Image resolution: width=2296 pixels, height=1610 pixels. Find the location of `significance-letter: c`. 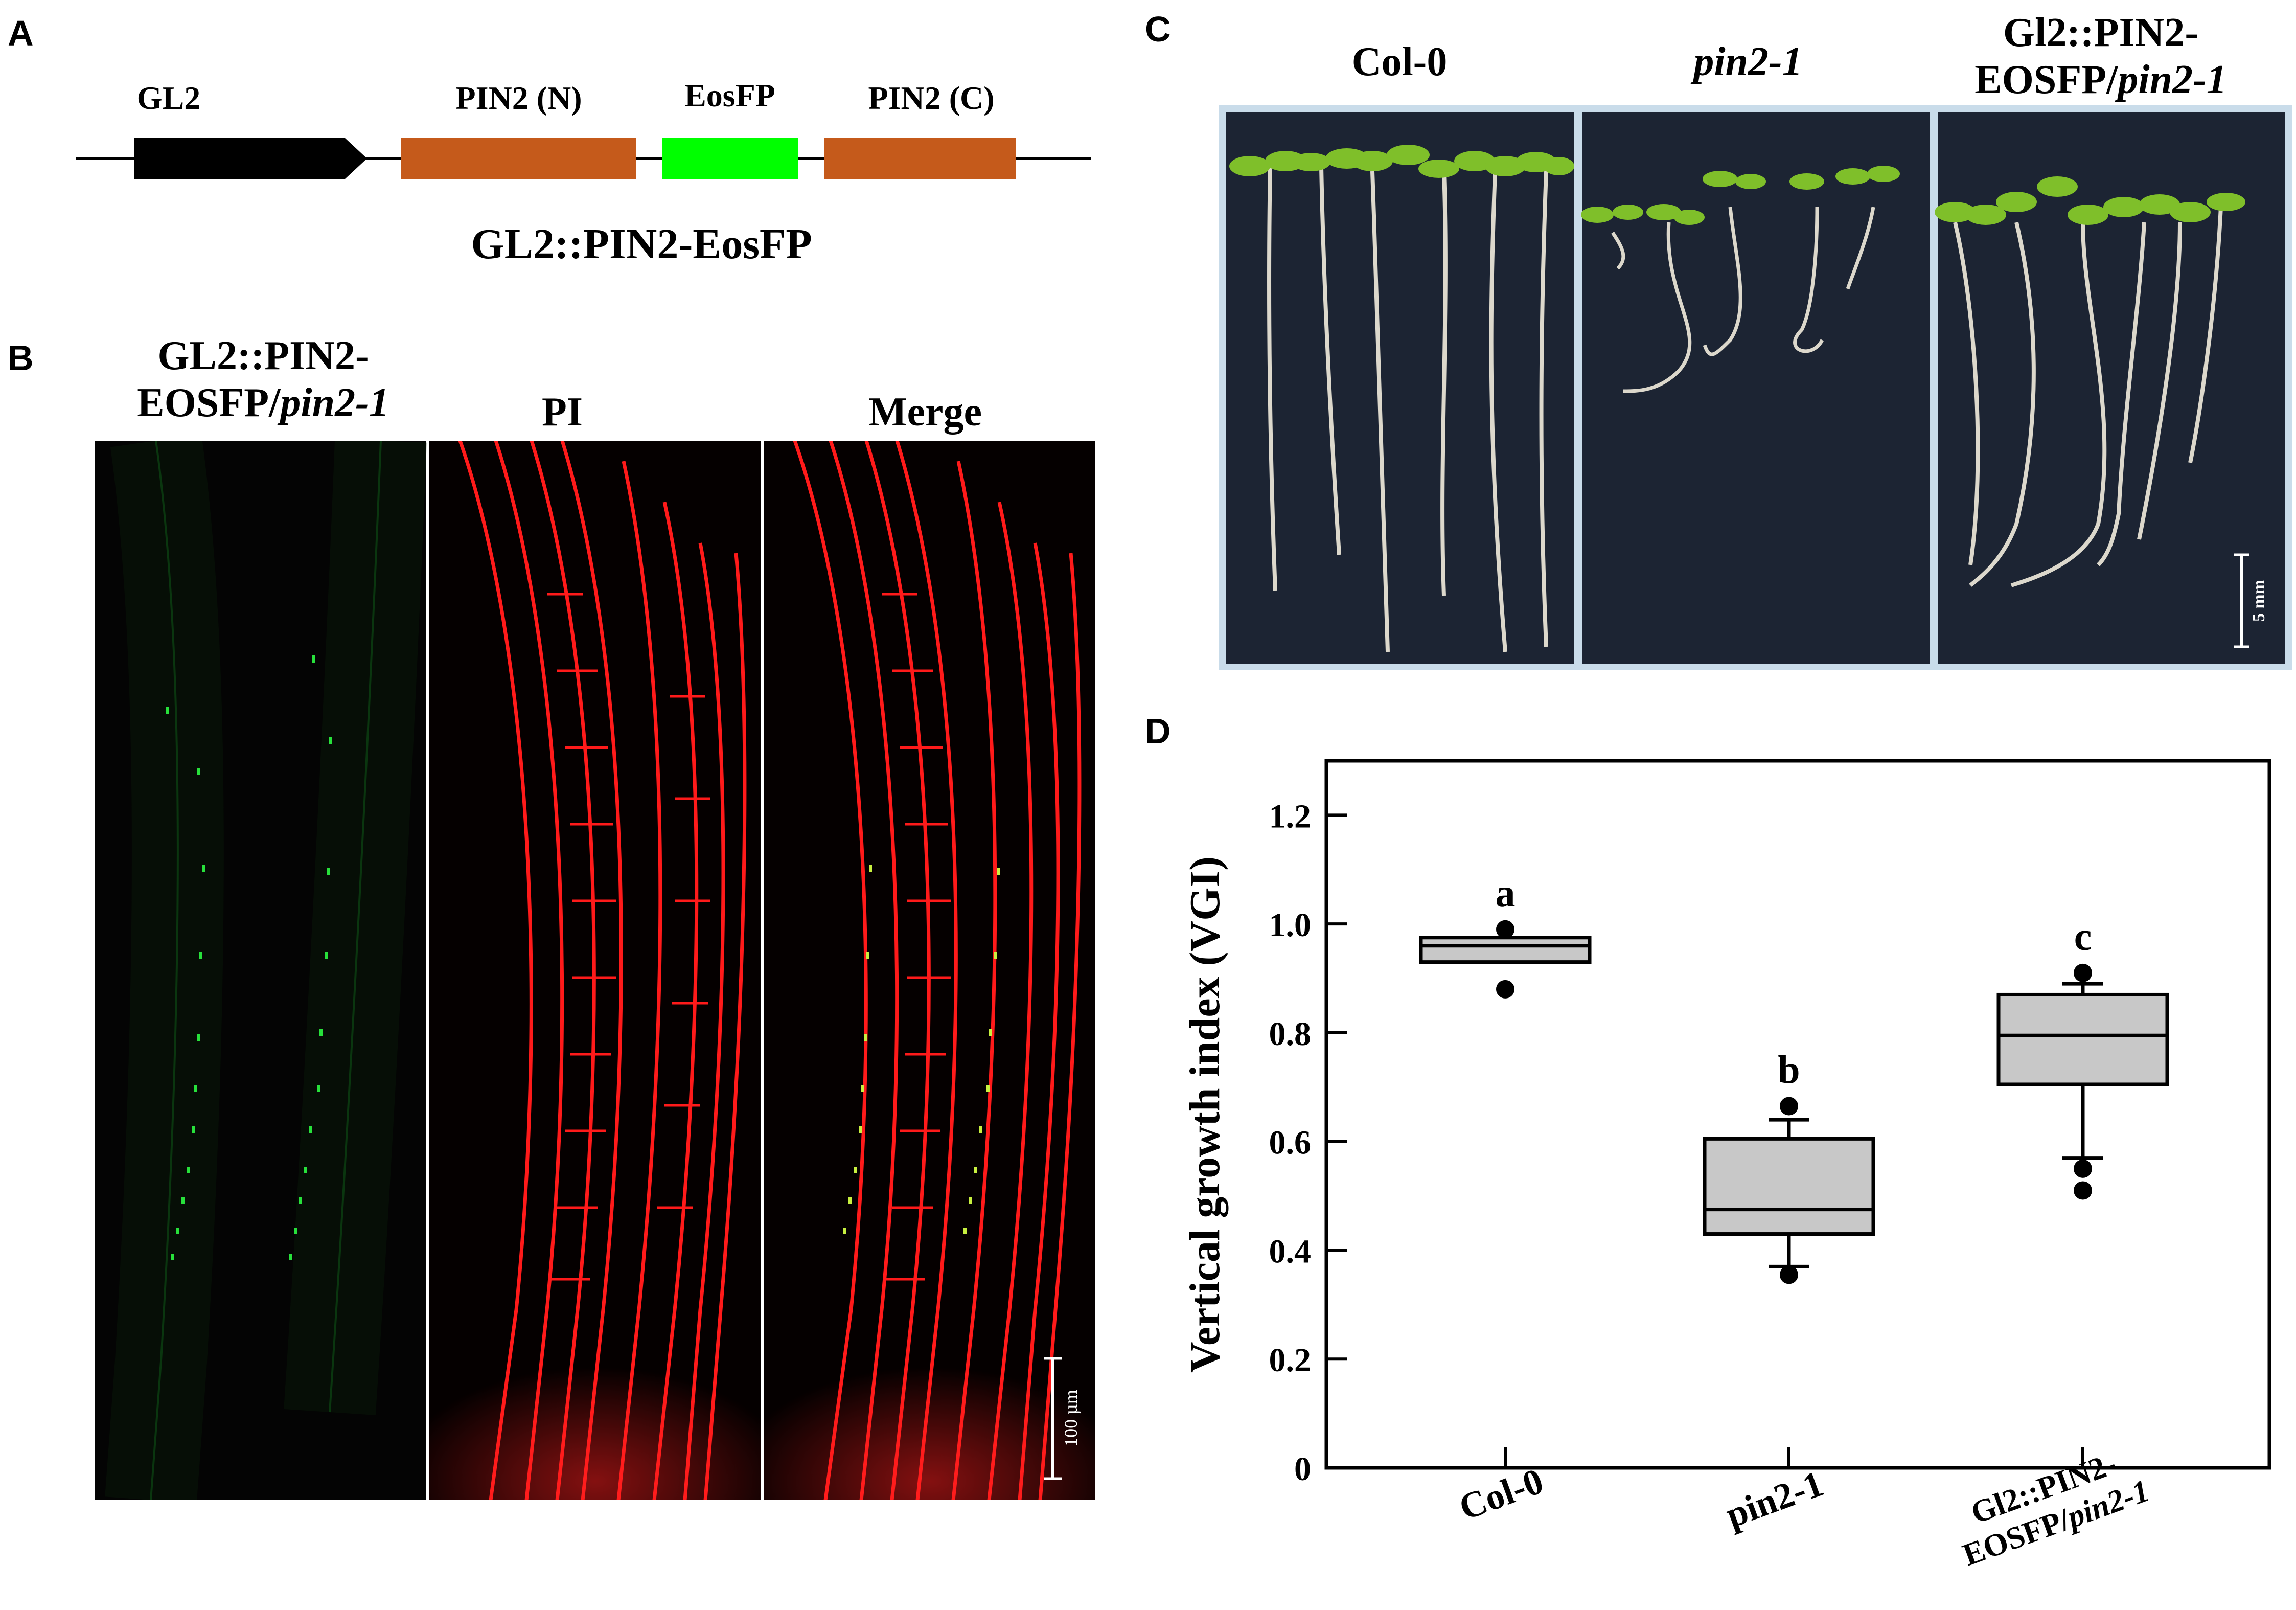

significance-letter: c is located at coordinates (2083, 936).